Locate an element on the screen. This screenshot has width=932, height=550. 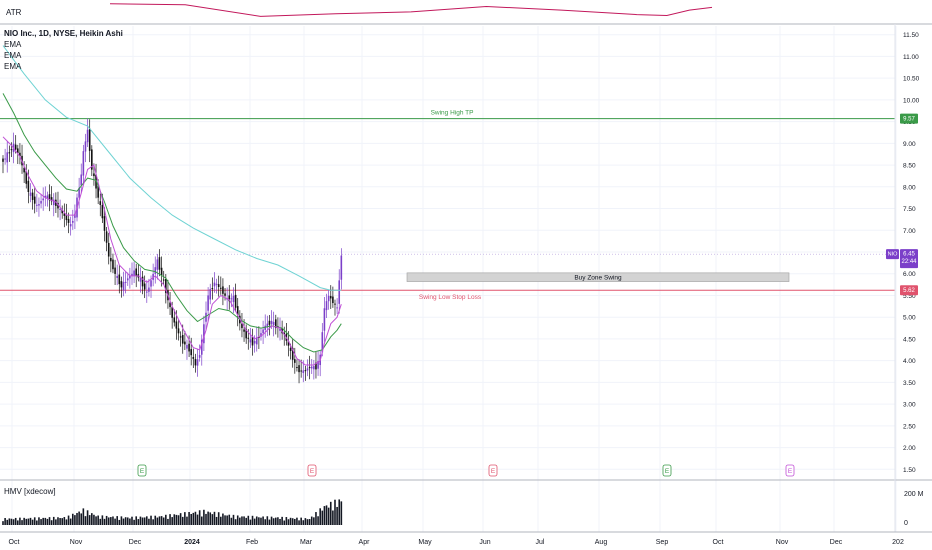
price-tick-label: 8.50 is located at coordinates (909, 166).